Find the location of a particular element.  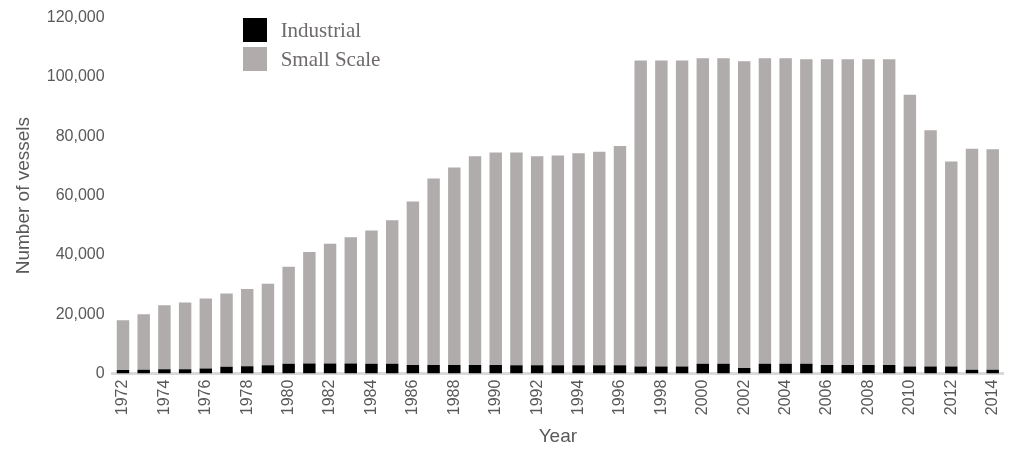

y-tick-label: 60,000 is located at coordinates (80, 195).